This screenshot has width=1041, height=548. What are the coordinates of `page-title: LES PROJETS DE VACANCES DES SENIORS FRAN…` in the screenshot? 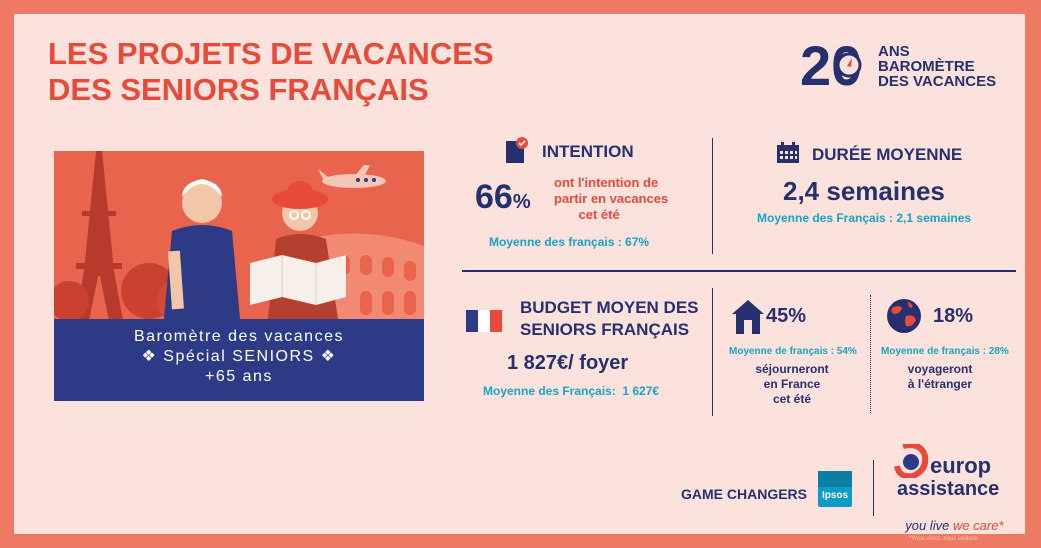 It's located at (271, 72).